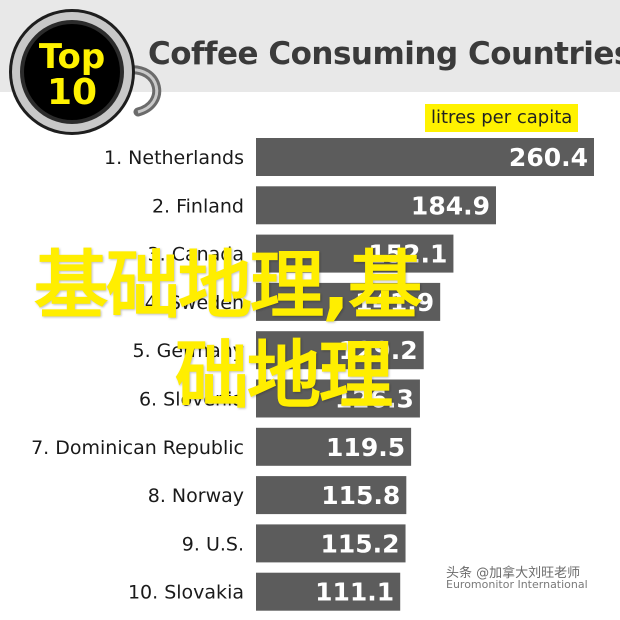 This screenshot has height=620, width=620. I want to click on category-label-2: 2. Finland, so click(198, 206).